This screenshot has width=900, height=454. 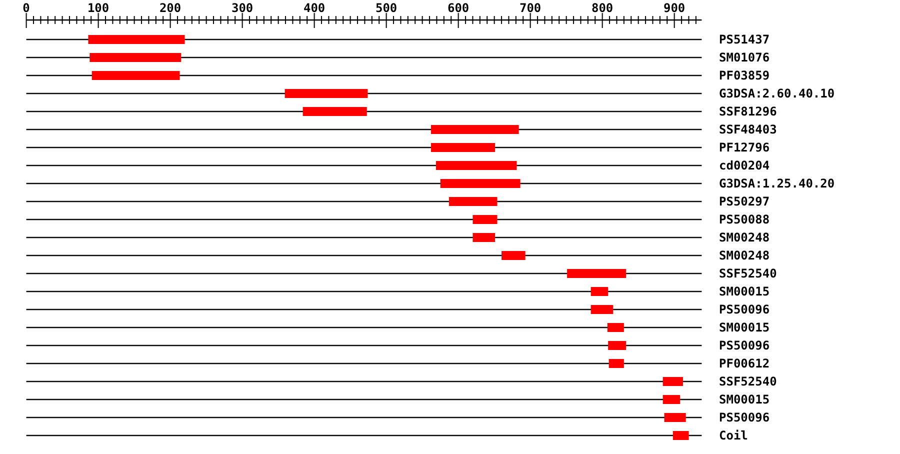 What do you see at coordinates (744, 39) in the screenshot?
I see `y-tick-label: PS51437` at bounding box center [744, 39].